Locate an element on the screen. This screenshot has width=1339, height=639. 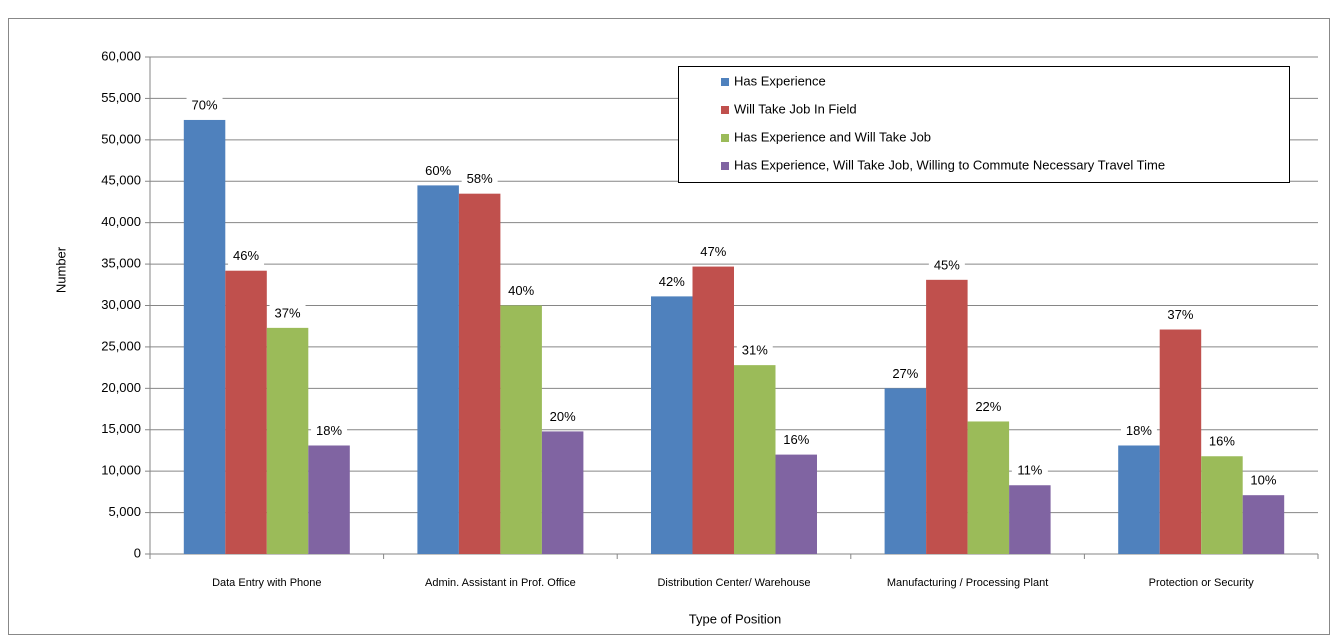
legend-box is located at coordinates (984, 124).